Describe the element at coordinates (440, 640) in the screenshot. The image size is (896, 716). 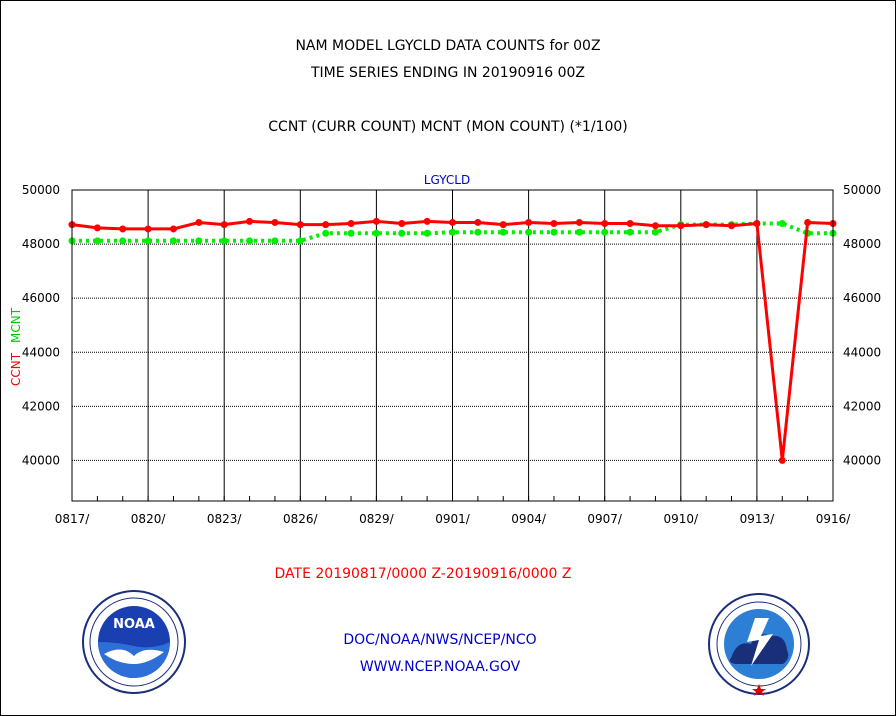
I see `credit-org: DOC/NOAA/NWS/NCEP/NCO` at that location.